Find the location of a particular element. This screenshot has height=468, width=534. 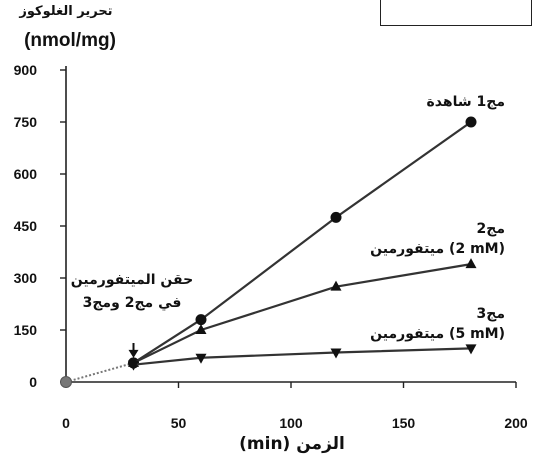

y-tick-label: 900 is located at coordinates (26, 70).